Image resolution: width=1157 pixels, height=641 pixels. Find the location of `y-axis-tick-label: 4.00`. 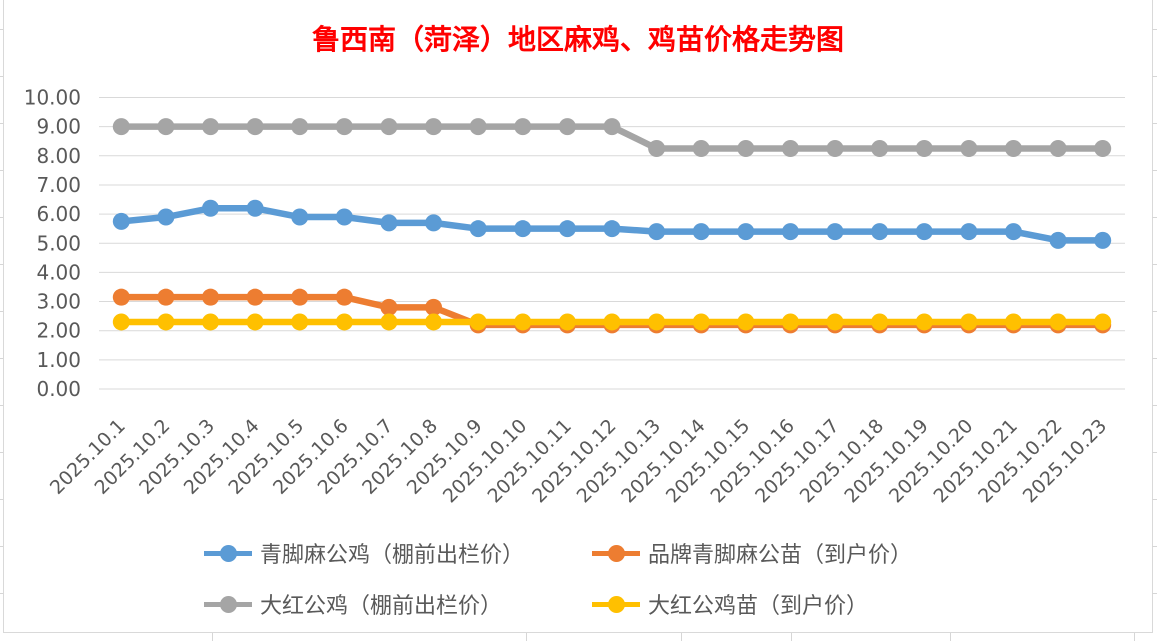

y-axis-tick-label: 4.00 is located at coordinates (58, 272).